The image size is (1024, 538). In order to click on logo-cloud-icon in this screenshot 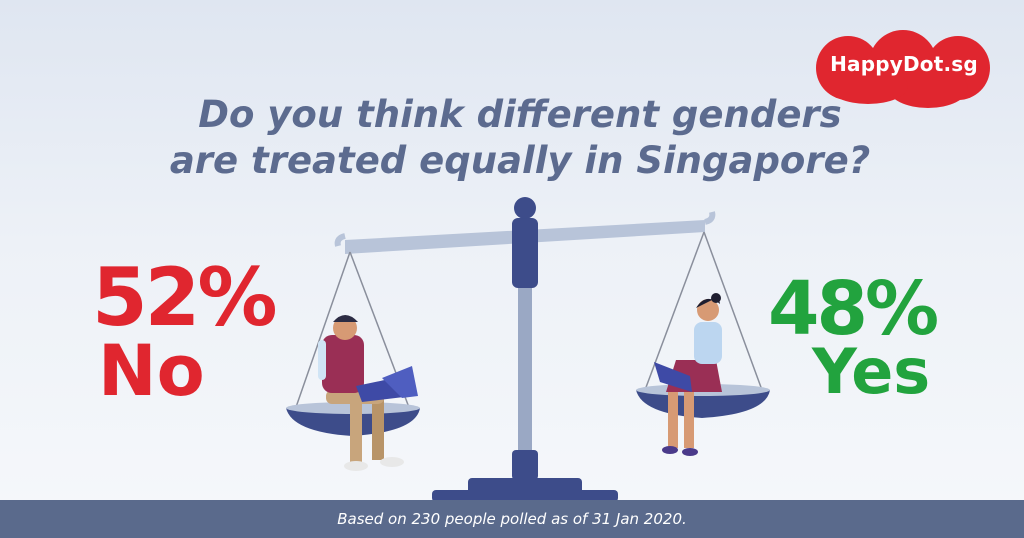, I will do `click(903, 69)`.